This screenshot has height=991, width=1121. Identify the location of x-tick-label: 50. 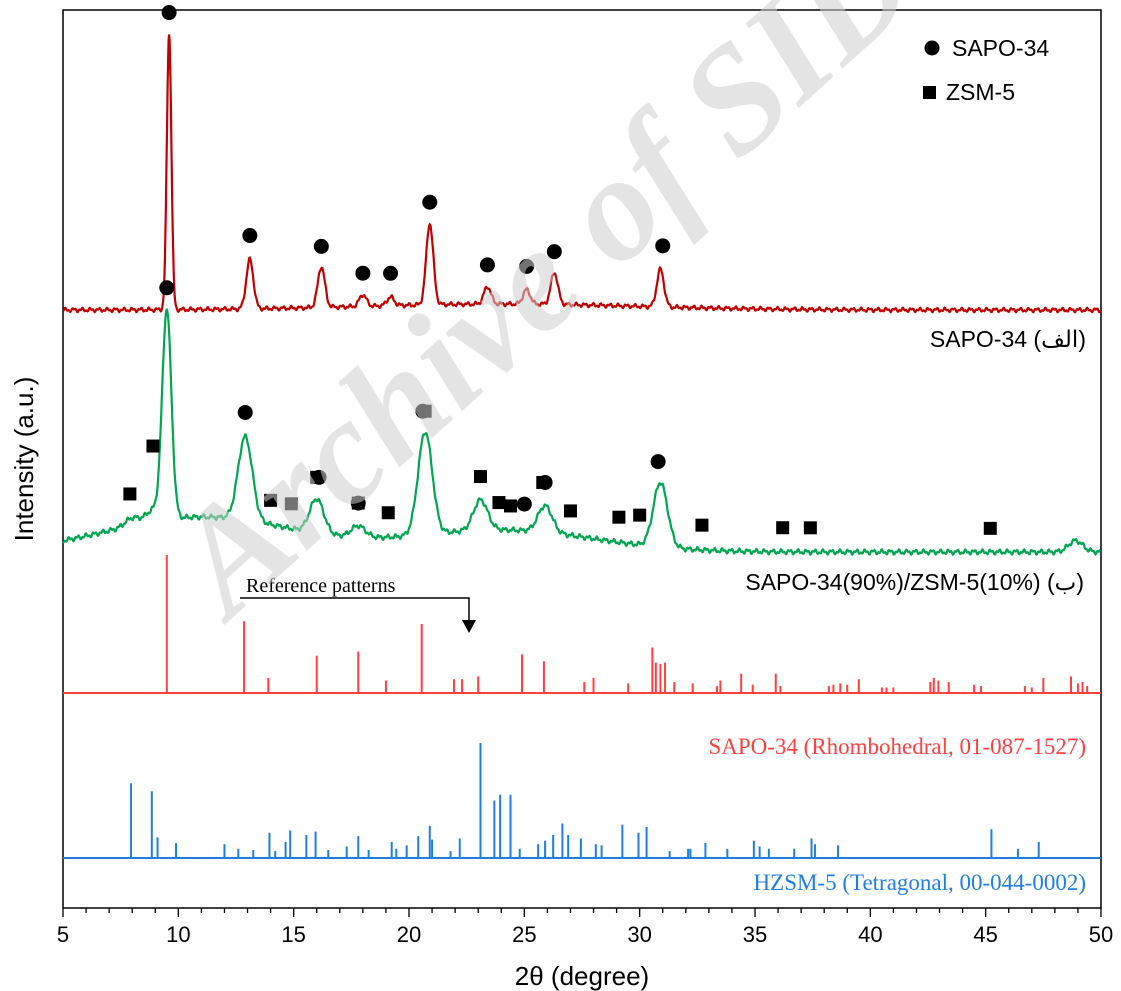
(1101, 934).